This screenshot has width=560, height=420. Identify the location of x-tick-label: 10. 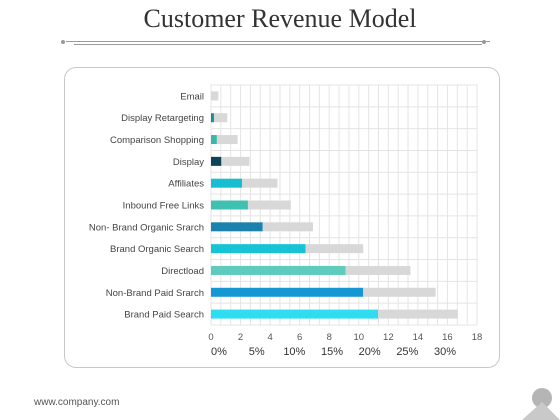
(358, 337).